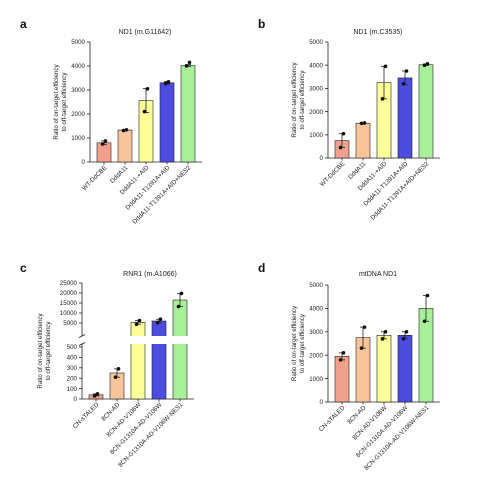  Describe the element at coordinates (72, 347) in the screenshot. I see `y-tick-label: 500` at that location.